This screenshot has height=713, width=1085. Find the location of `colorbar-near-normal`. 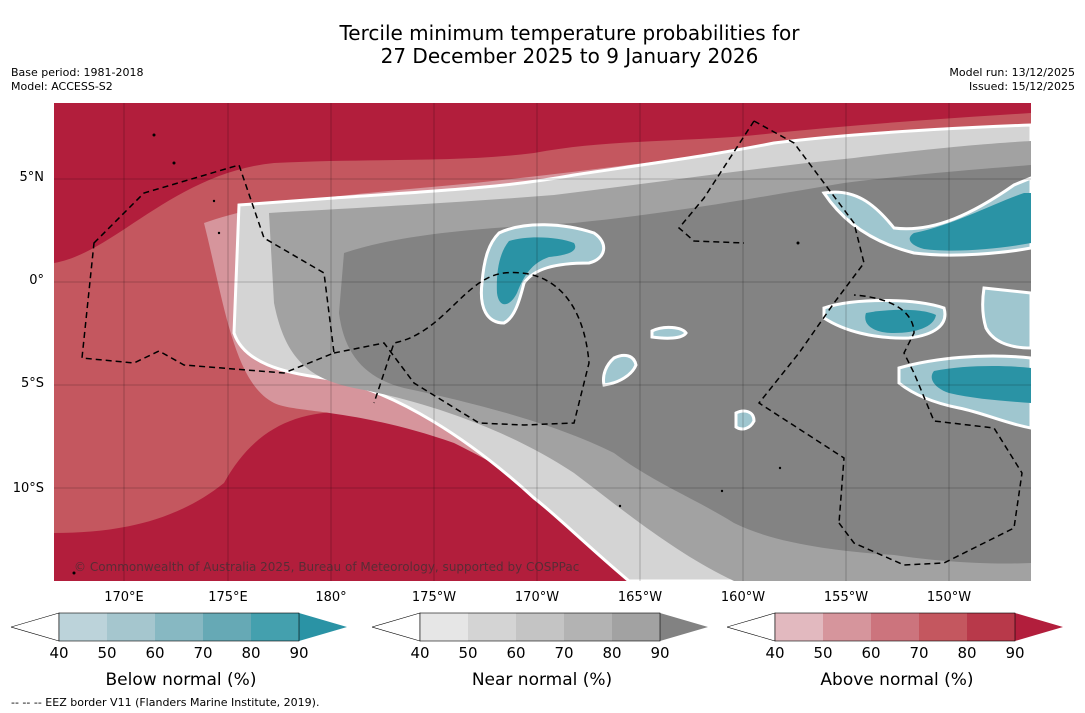

colorbar-near-normal is located at coordinates (539, 627).